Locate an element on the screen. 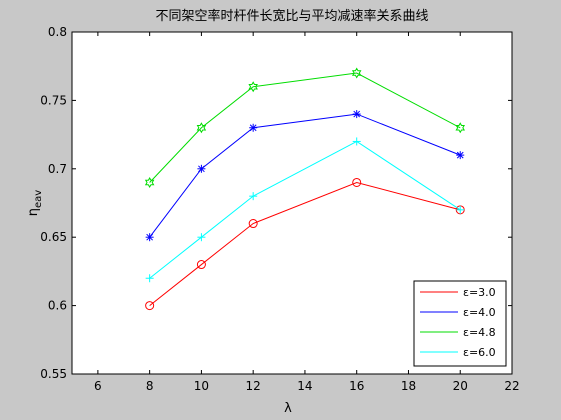 The image size is (561, 420). x-tick-label: 18 is located at coordinates (408, 386).